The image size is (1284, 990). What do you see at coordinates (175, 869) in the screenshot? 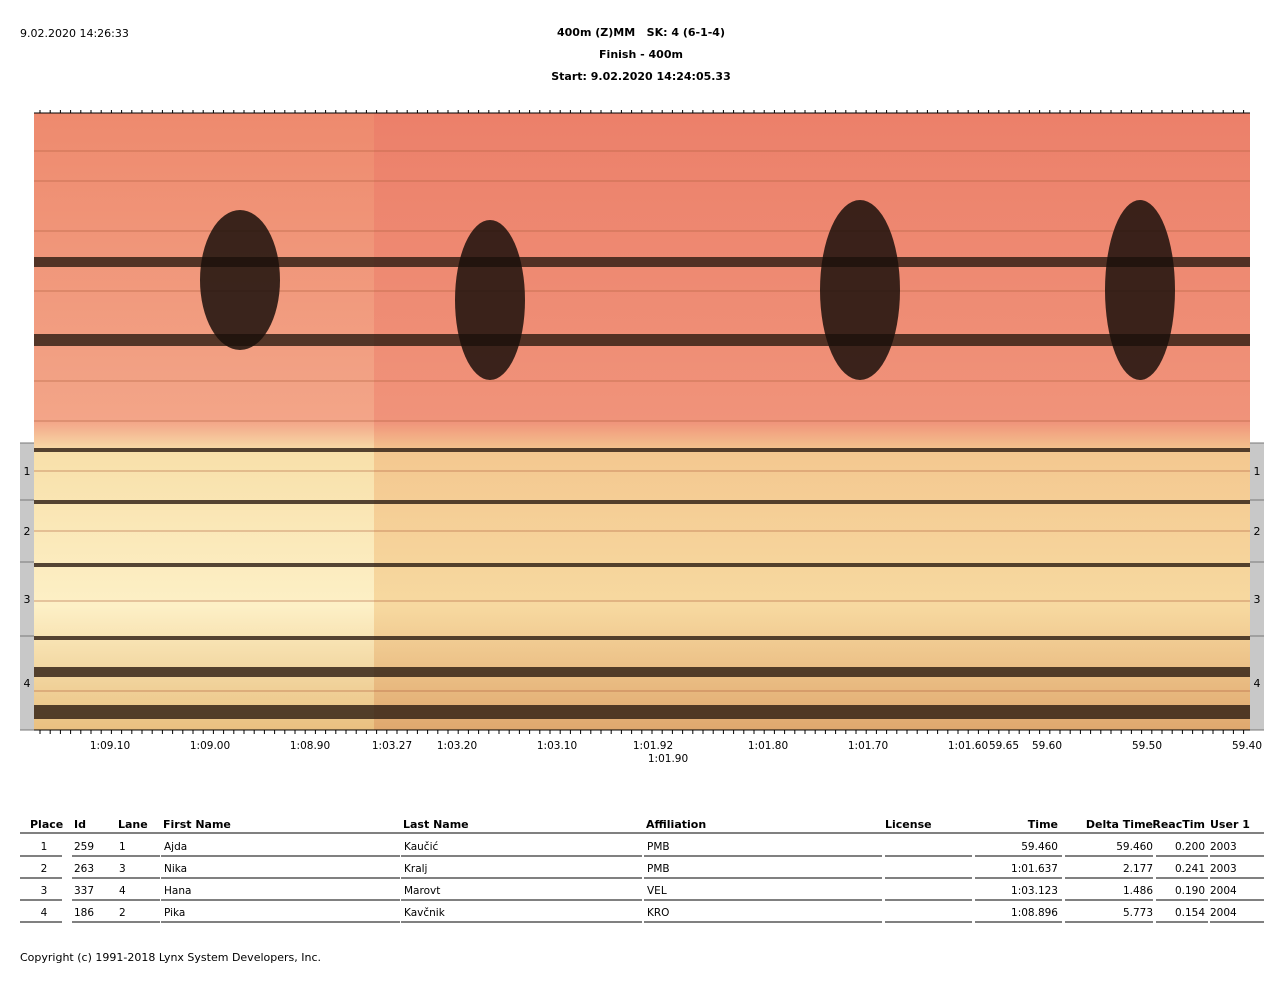
I see `table-cell: Nika` at bounding box center [175, 869].